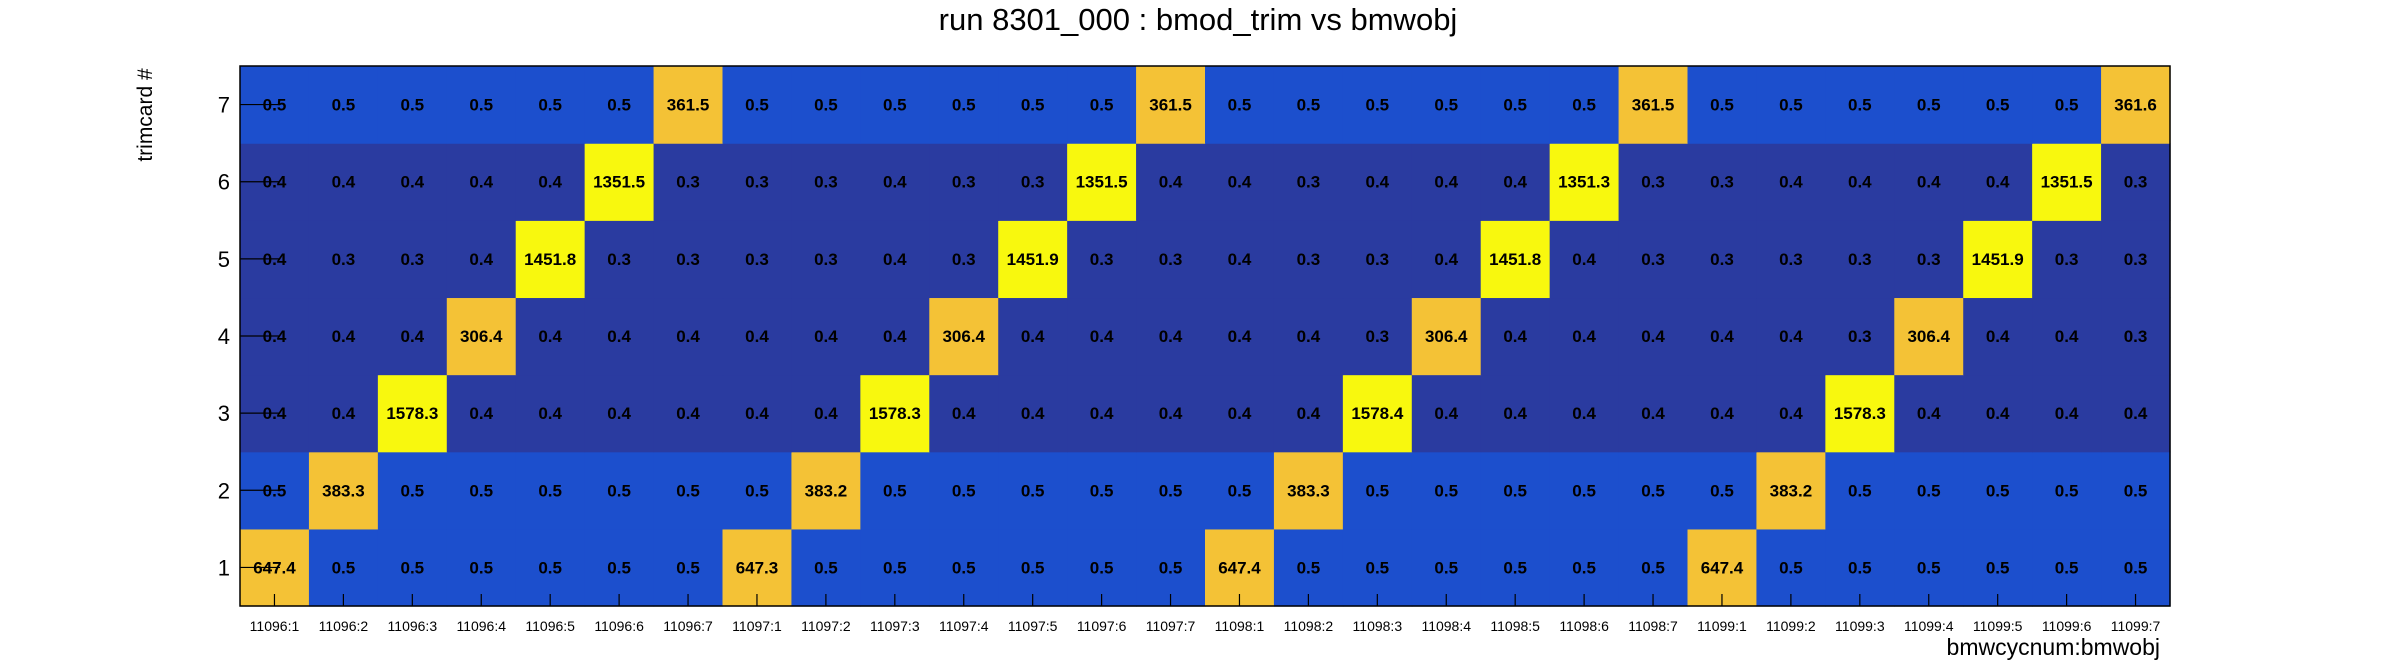  What do you see at coordinates (1198, 19) in the screenshot?
I see `chart-title: run 8301_000 : bmod_trim vs bmwobj` at bounding box center [1198, 19].